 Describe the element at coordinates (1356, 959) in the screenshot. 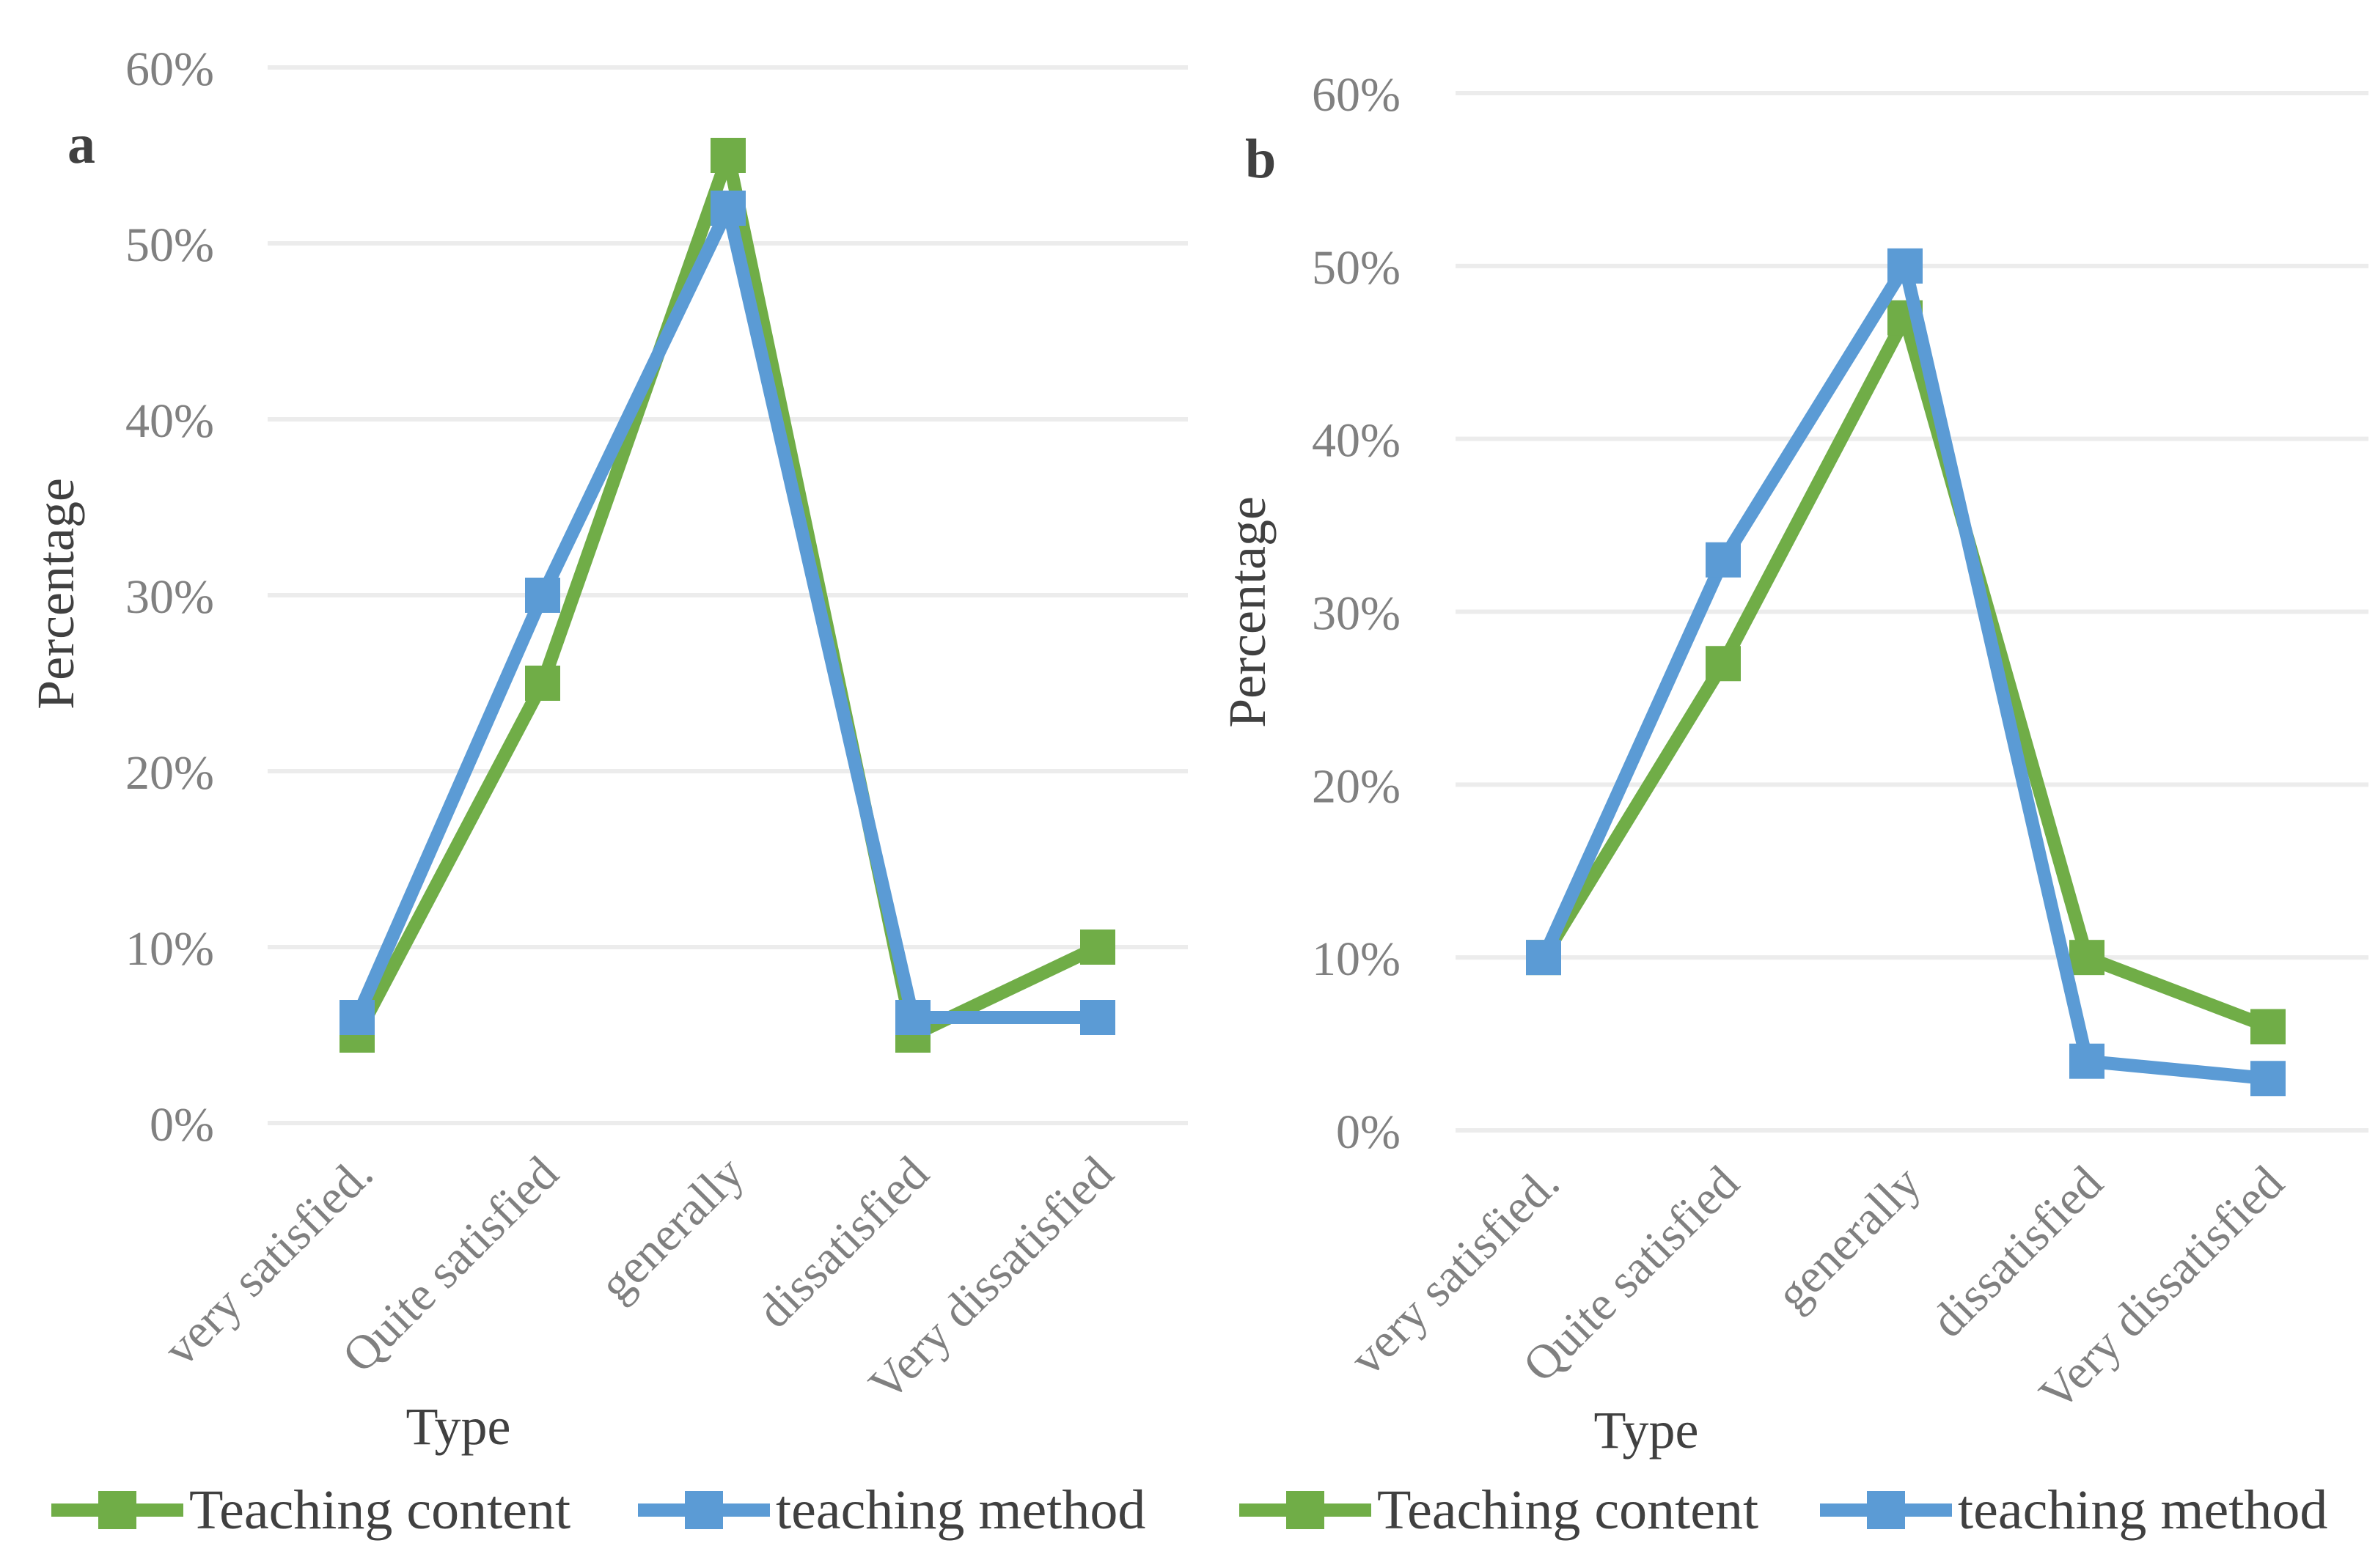

I see `panel-b-y-tick-10: 10%` at that location.